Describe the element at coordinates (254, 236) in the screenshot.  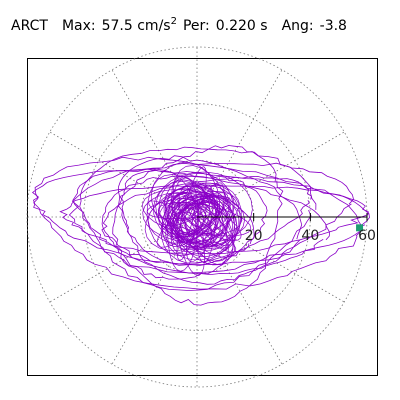
I see `radial-tick-label: 20` at that location.